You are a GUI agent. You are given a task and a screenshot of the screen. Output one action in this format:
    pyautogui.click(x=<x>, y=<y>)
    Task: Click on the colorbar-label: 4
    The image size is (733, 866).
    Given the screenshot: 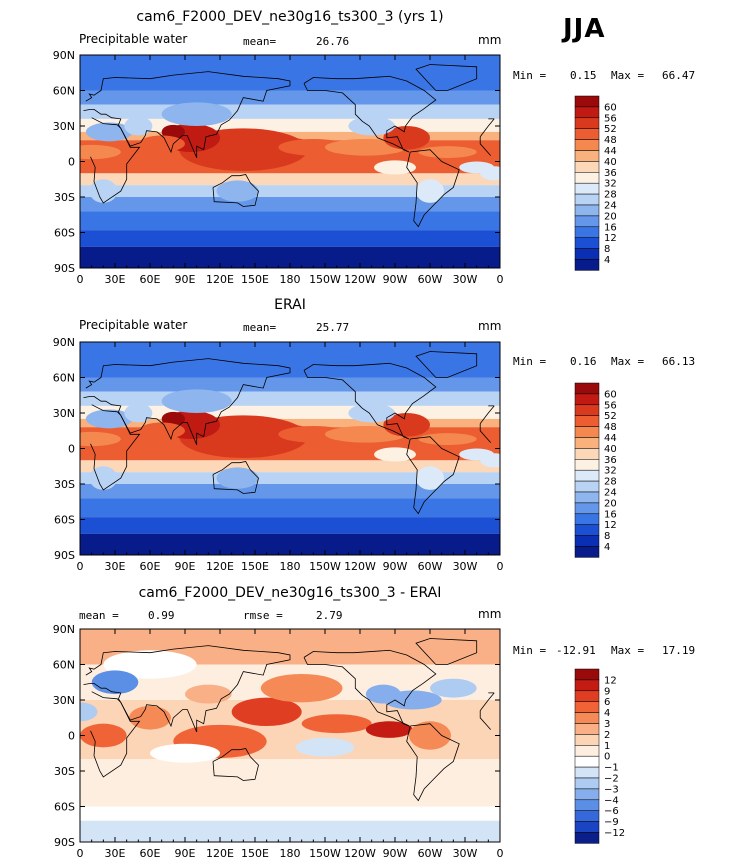 What is the action you would take?
    pyautogui.click(x=607, y=547)
    